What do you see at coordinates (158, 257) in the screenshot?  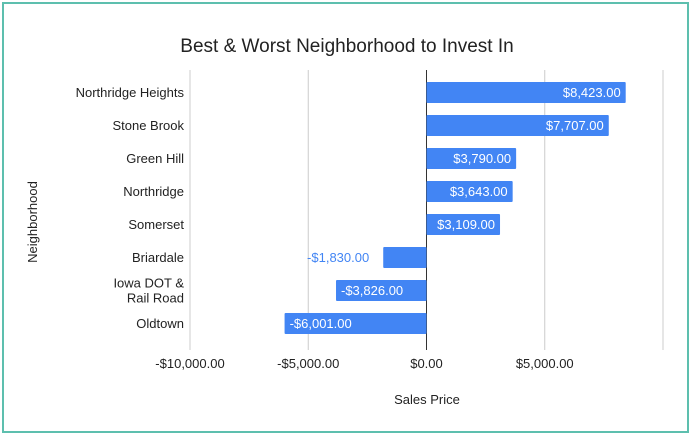 I see `category-label: Briardale` at bounding box center [158, 257].